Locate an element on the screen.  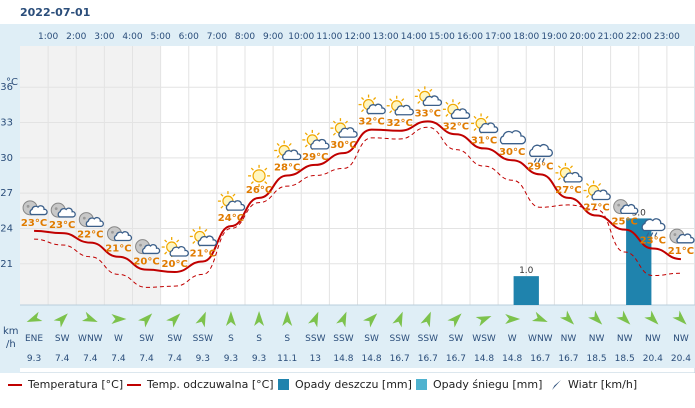
hour-label: 1:00 is located at coordinates (48, 37).